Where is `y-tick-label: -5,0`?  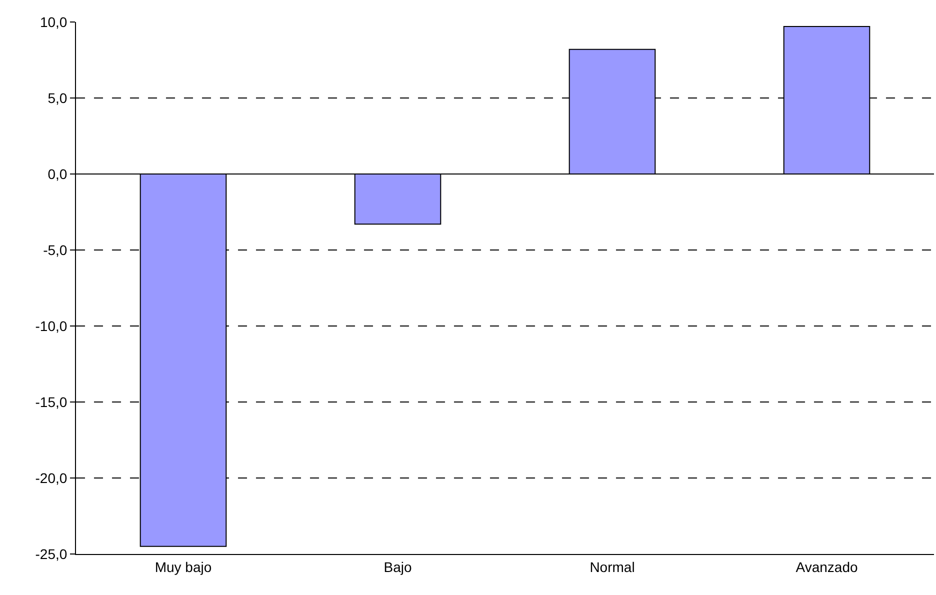
y-tick-label: -5,0 is located at coordinates (55, 250).